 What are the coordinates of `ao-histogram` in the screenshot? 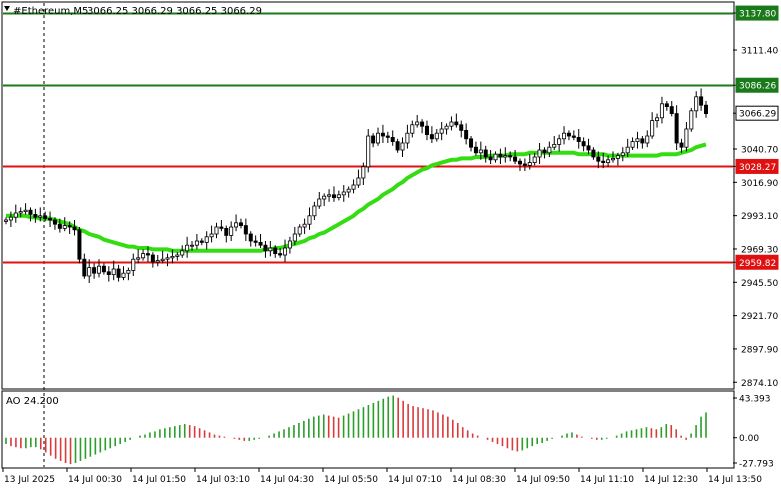 It's located at (356, 430).